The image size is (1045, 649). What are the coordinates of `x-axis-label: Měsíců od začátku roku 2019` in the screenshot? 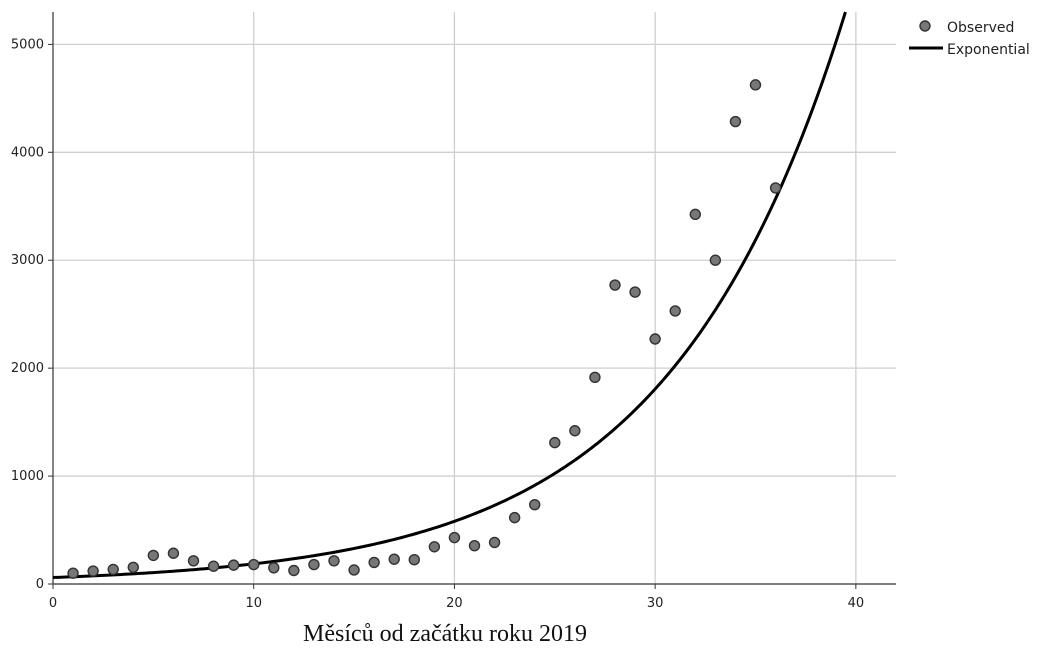 It's located at (445, 634).